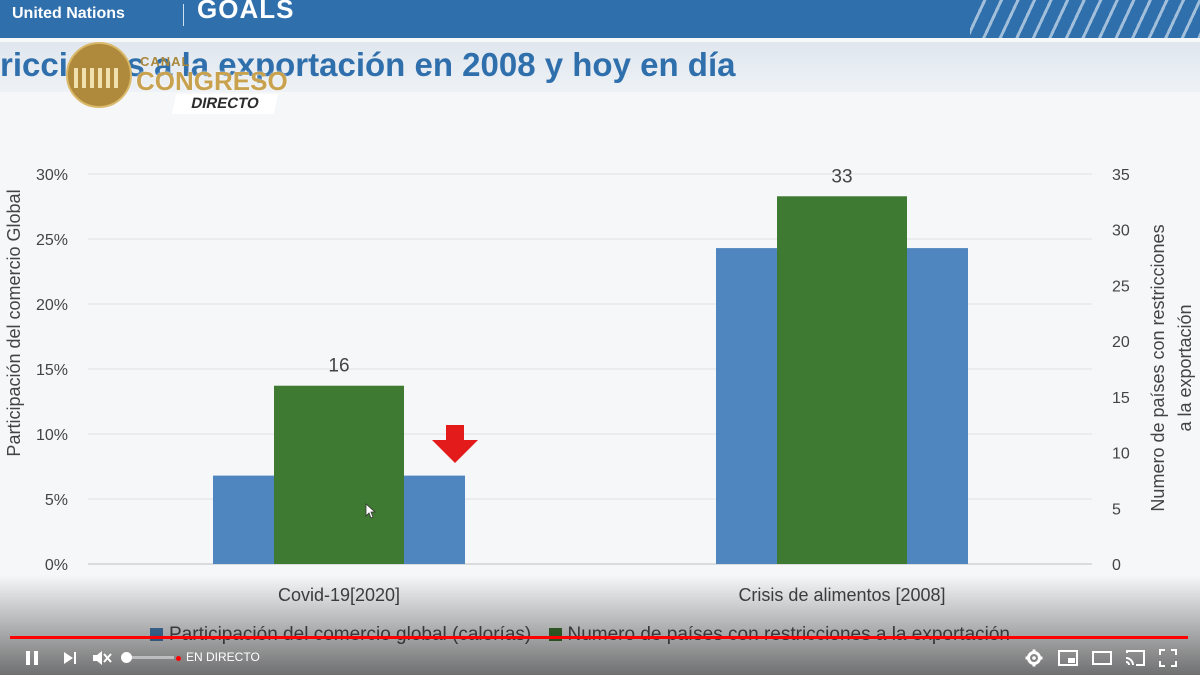 The height and width of the screenshot is (675, 1200). I want to click on cursor-icon, so click(371, 511).